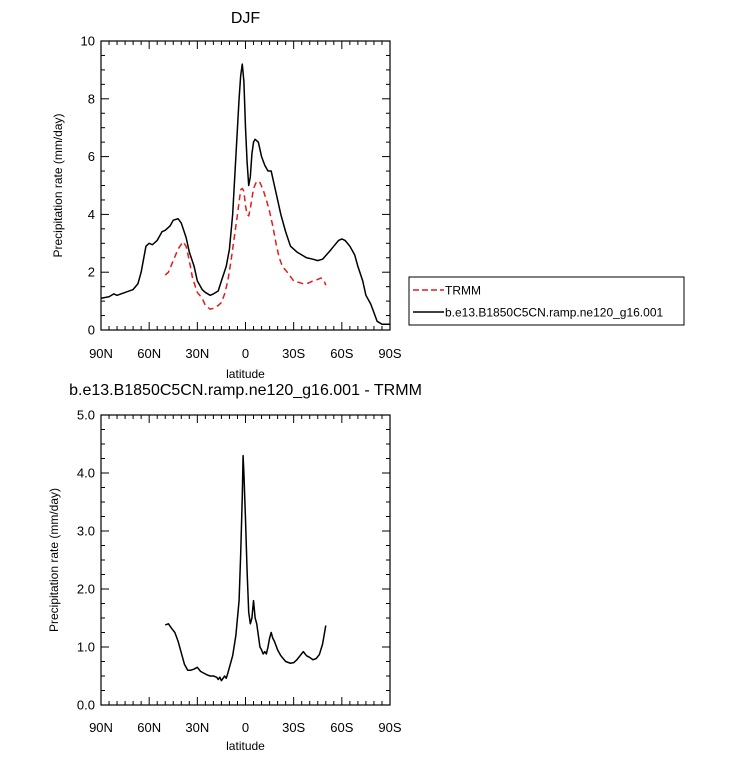  I want to click on y-tick-label: 2, so click(91, 272).